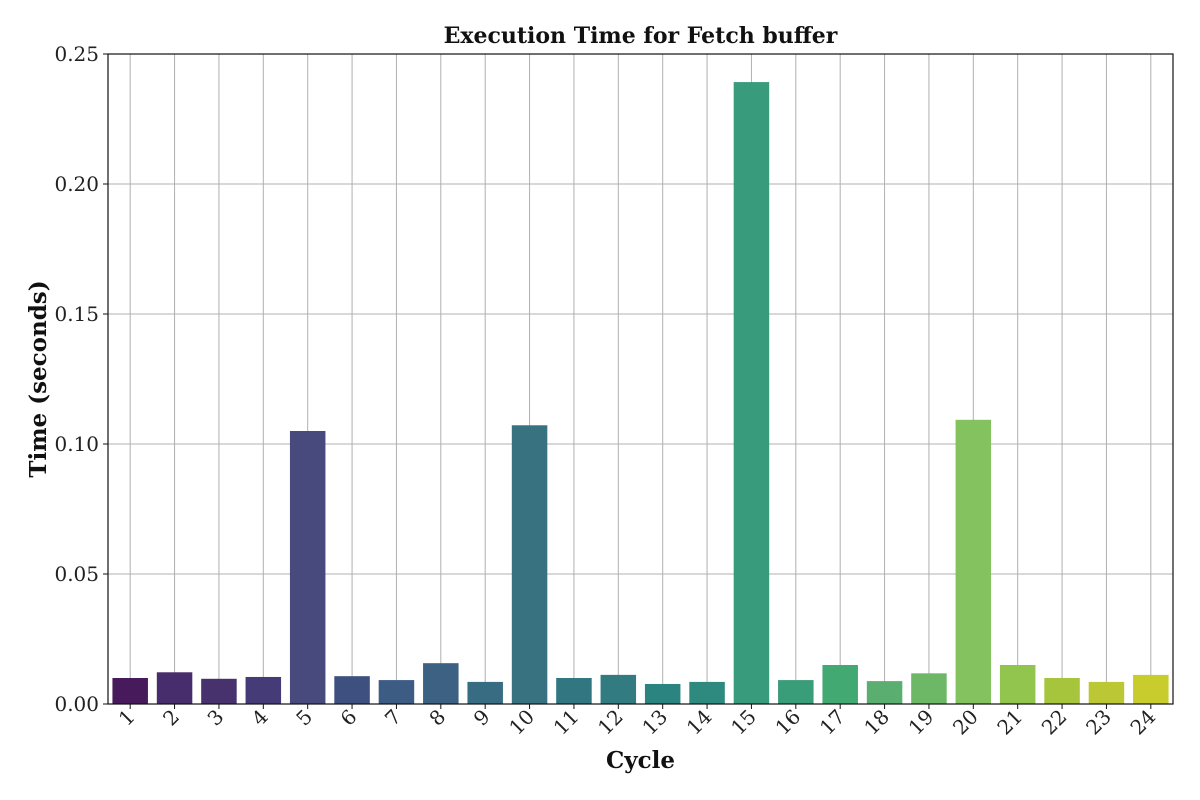  I want to click on x-tick-label: 14, so click(699, 722).